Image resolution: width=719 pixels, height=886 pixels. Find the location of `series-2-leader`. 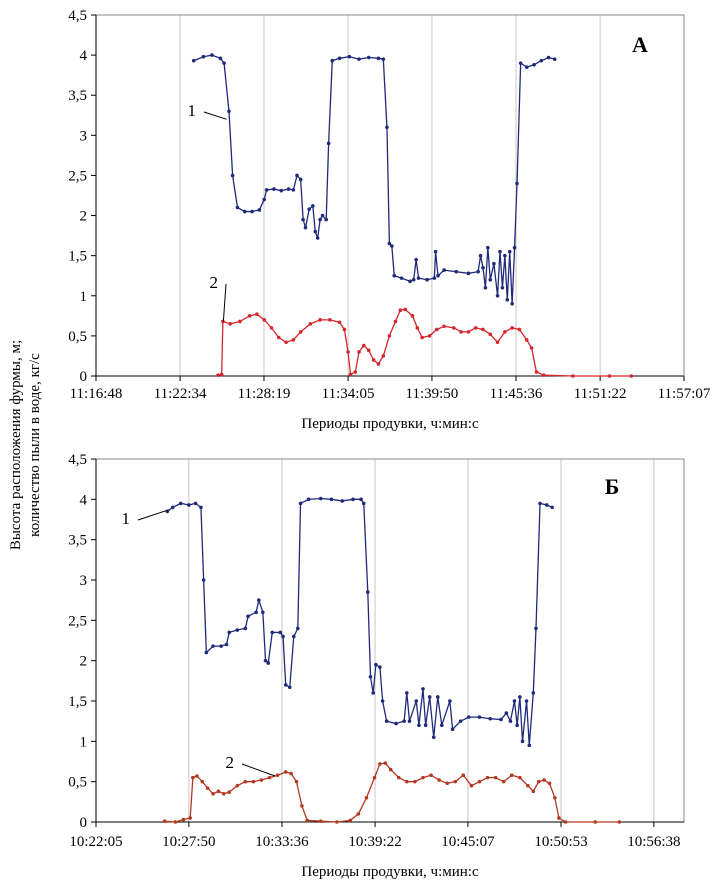

series-2-leader is located at coordinates (258, 770).